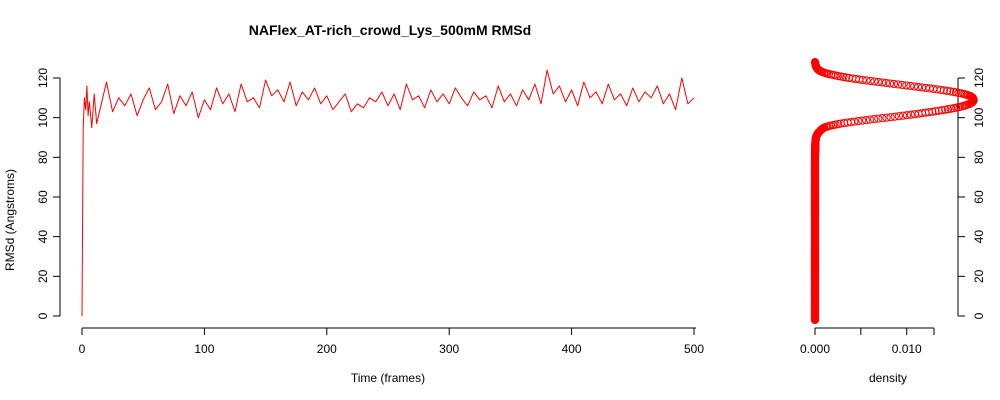  I want to click on y-tick-label: 20, so click(43, 276).